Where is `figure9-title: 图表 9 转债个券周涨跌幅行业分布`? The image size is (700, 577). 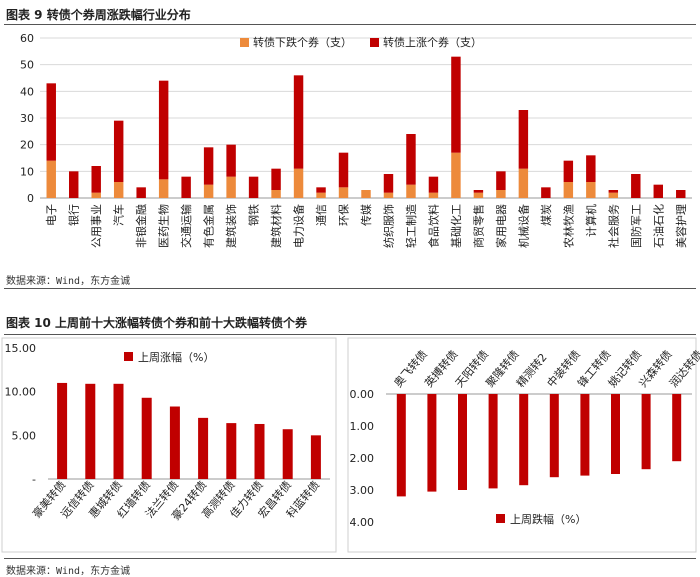
figure9-title: 图表 9 转债个券周涨跌幅行业分布 is located at coordinates (98, 15).